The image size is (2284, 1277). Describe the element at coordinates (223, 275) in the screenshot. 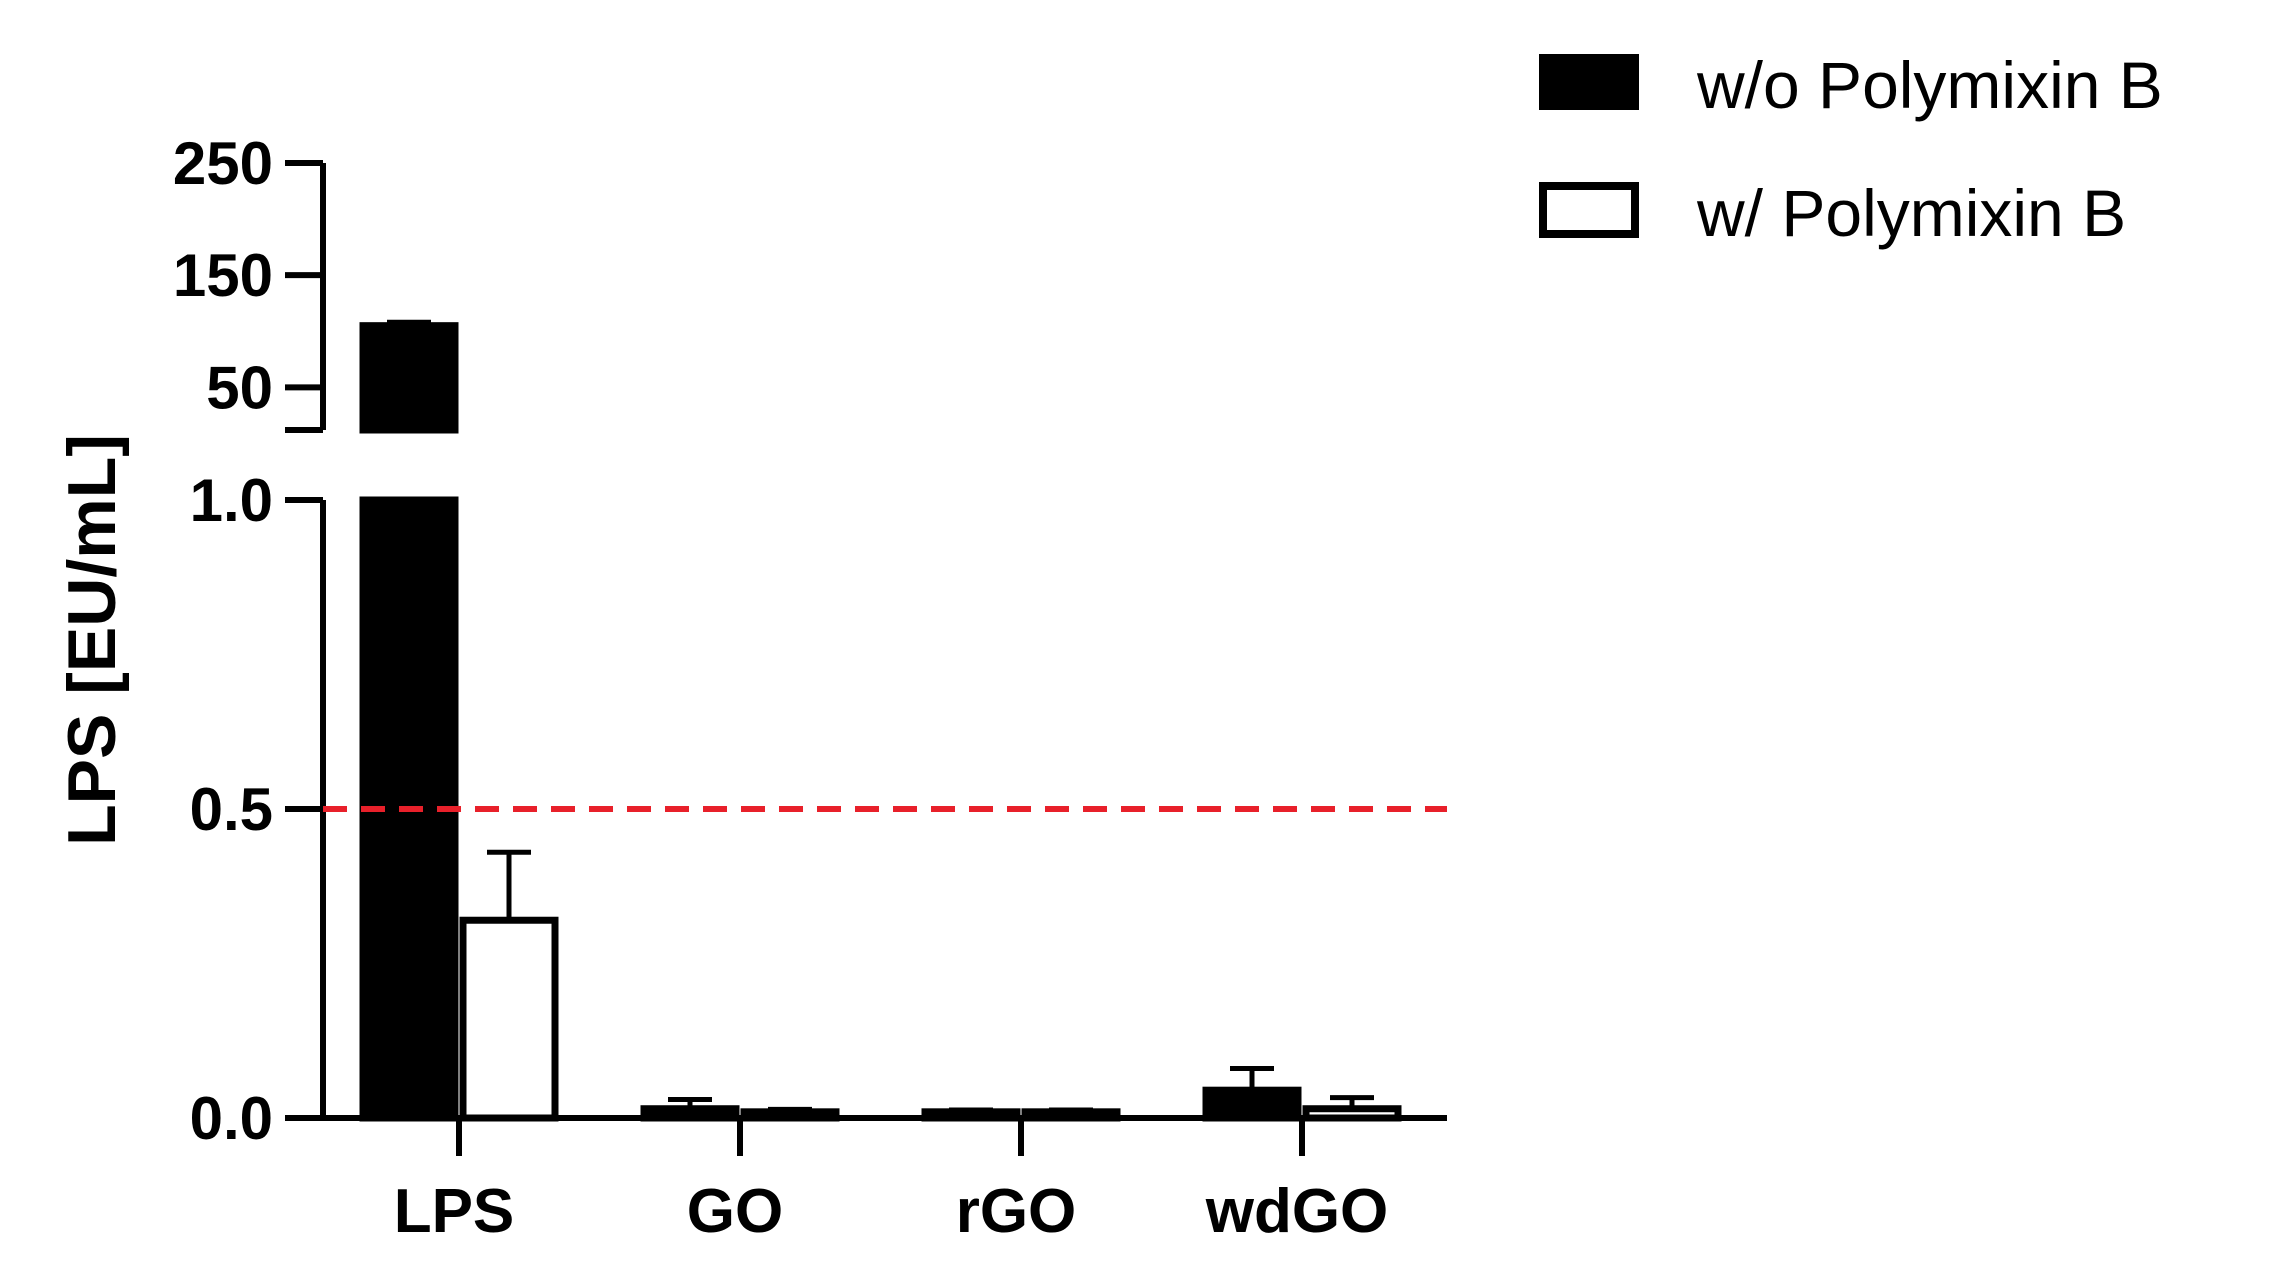

I see `y-tick-label: 150` at that location.